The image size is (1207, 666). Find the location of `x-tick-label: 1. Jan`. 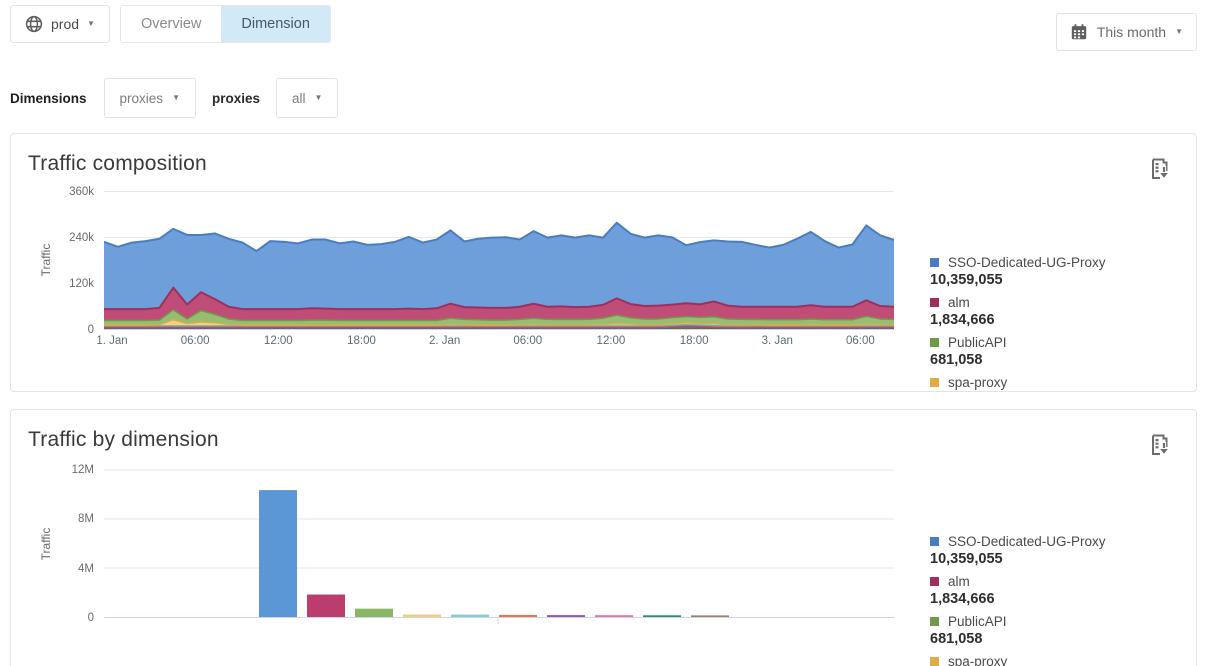

x-tick-label: 1. Jan is located at coordinates (112, 341).